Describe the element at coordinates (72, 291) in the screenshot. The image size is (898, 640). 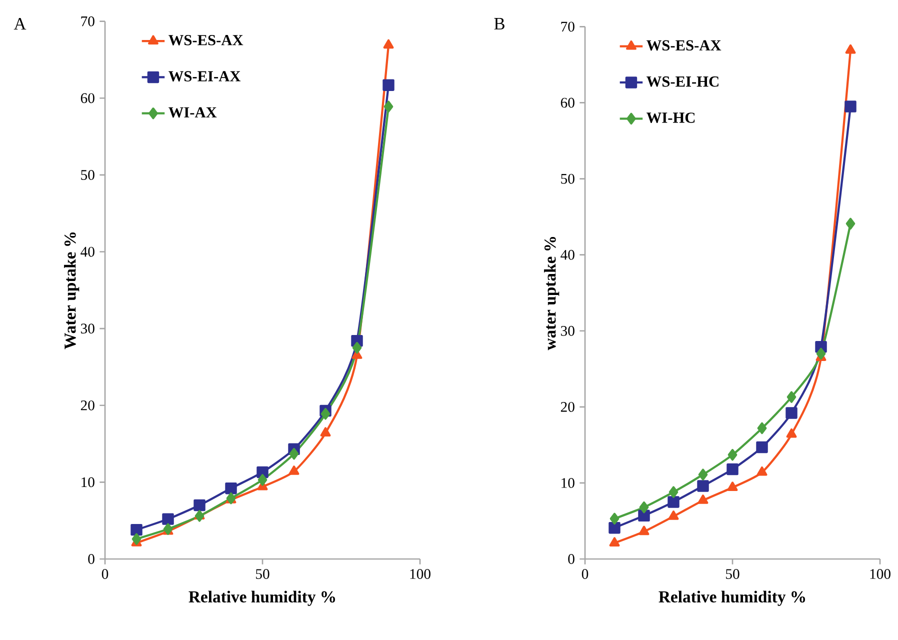
I see `y-axis-title: Water uptake %` at that location.